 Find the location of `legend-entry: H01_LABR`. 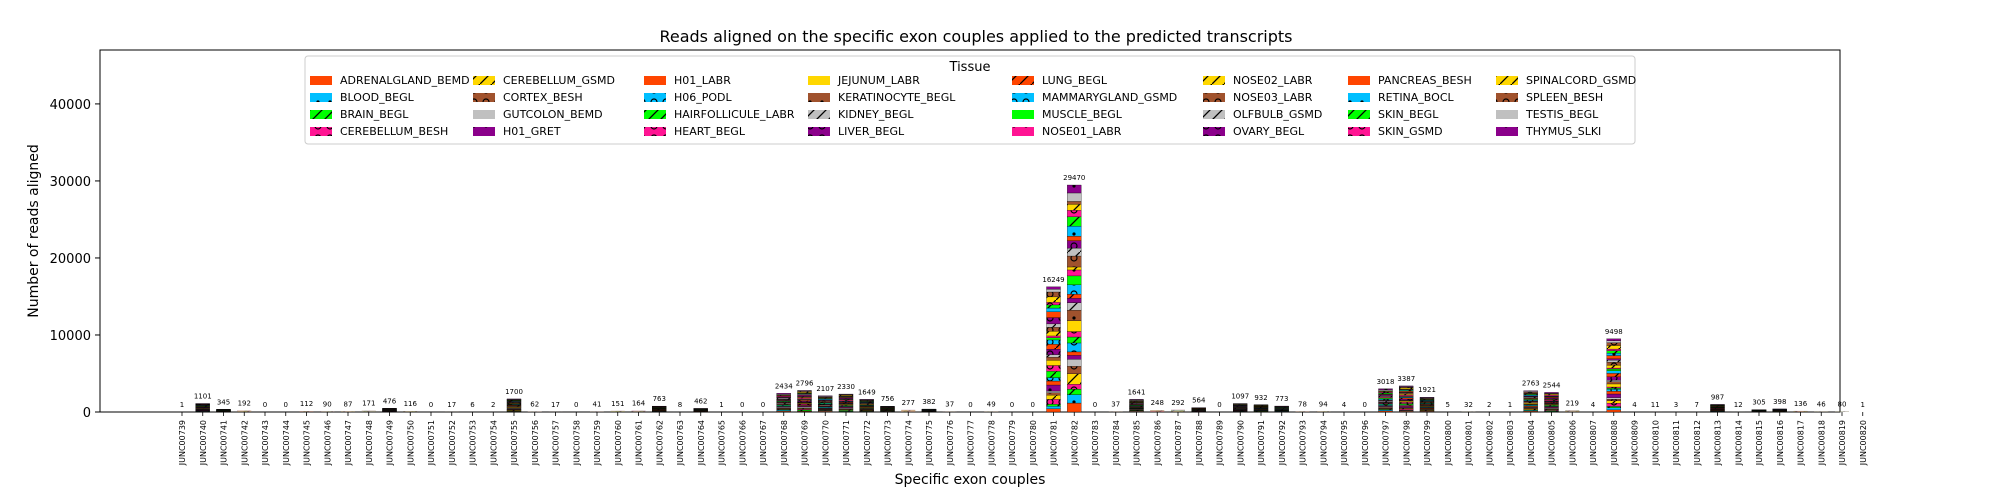

legend-entry: H01_LABR is located at coordinates (687, 80).